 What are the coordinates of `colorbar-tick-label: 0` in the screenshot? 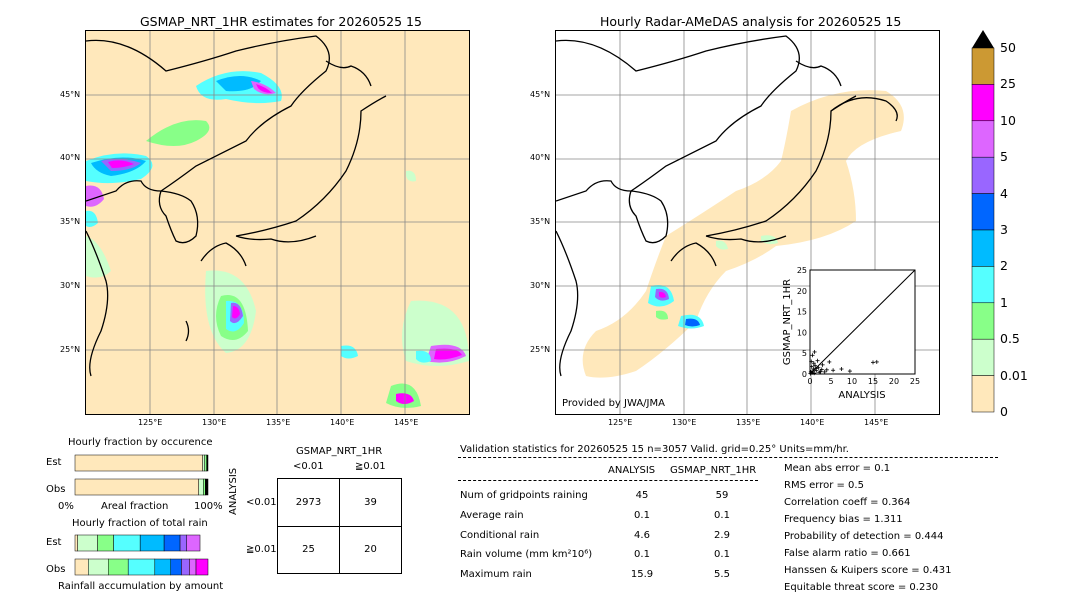 It's located at (1004, 411).